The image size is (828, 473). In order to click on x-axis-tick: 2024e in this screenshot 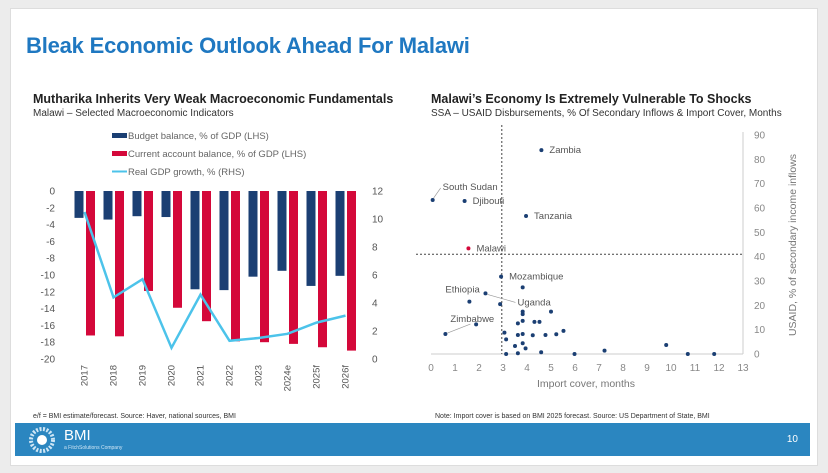, I will do `click(288, 378)`.